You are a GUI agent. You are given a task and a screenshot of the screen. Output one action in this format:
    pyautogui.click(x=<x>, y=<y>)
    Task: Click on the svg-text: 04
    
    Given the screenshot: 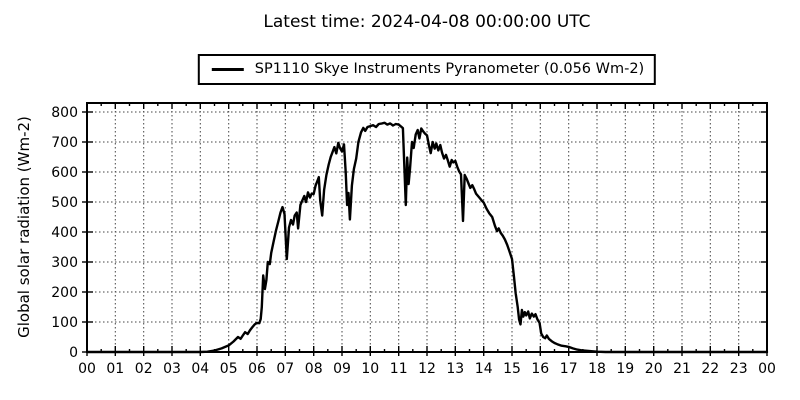 What is the action you would take?
    pyautogui.click(x=200, y=369)
    